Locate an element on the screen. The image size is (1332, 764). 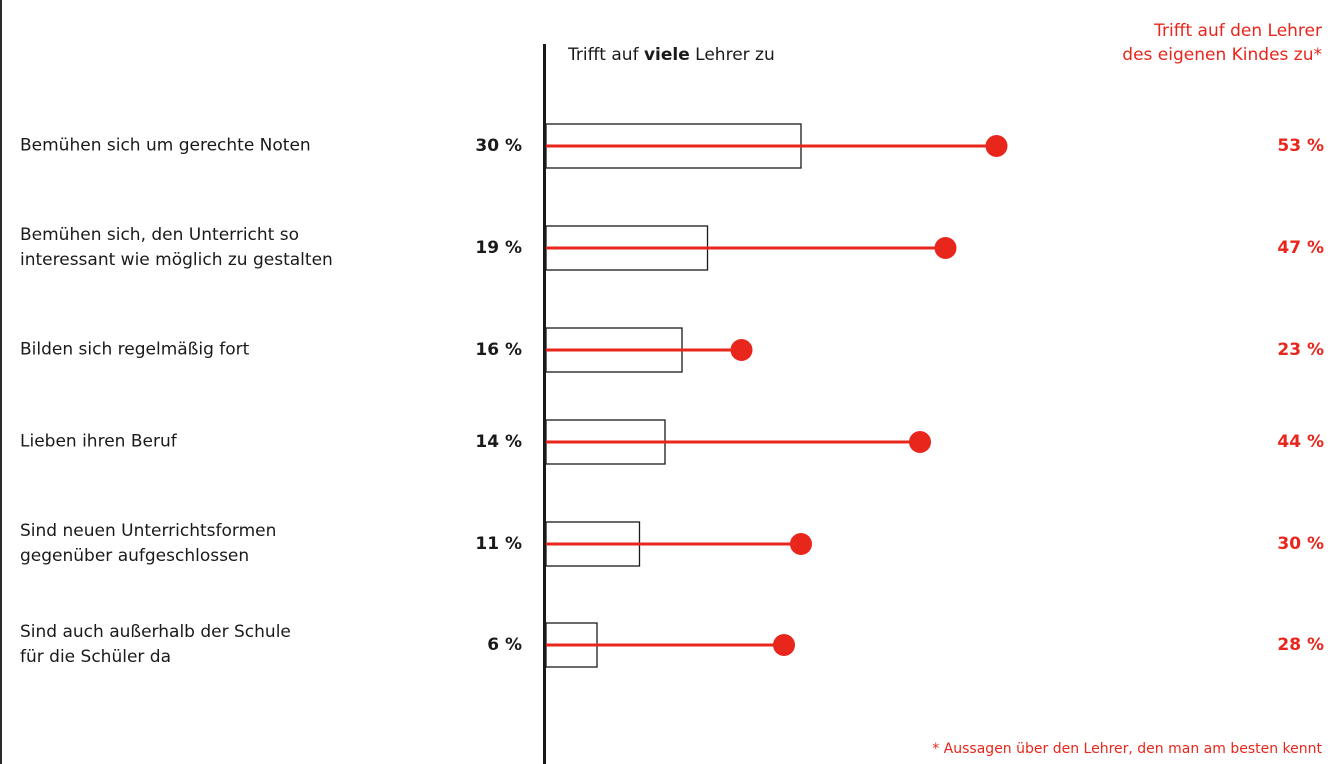
header-many-suffix: Lehrer zu is located at coordinates (732, 55).